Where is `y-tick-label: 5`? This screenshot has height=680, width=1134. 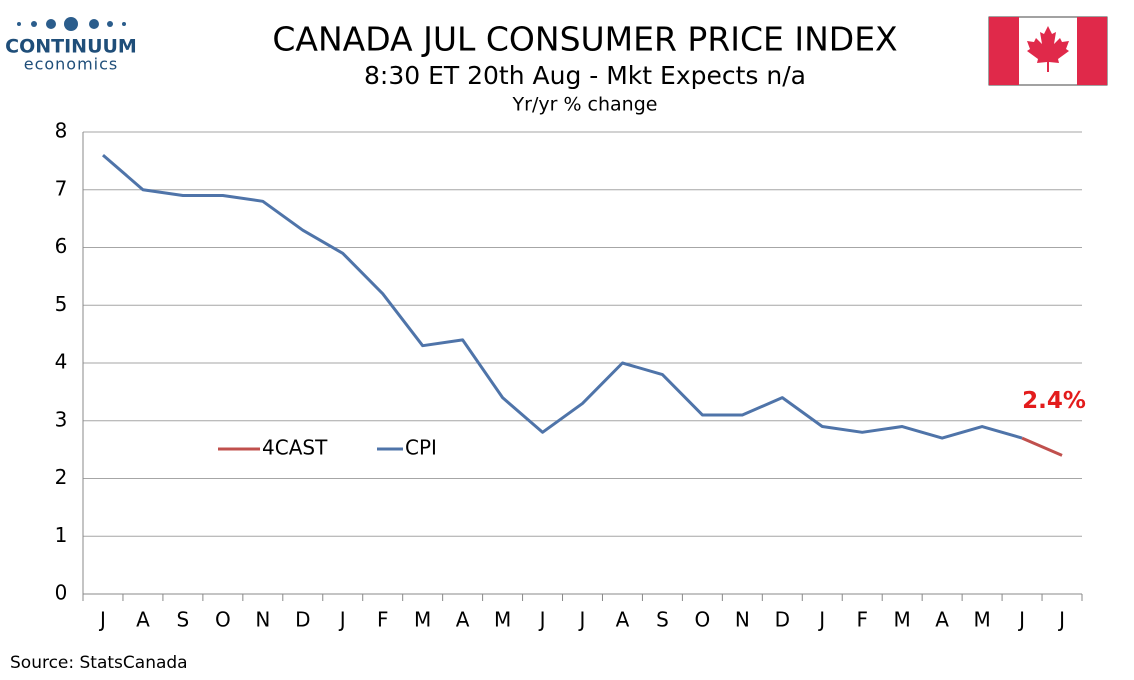
y-tick-label: 5 is located at coordinates (61, 304).